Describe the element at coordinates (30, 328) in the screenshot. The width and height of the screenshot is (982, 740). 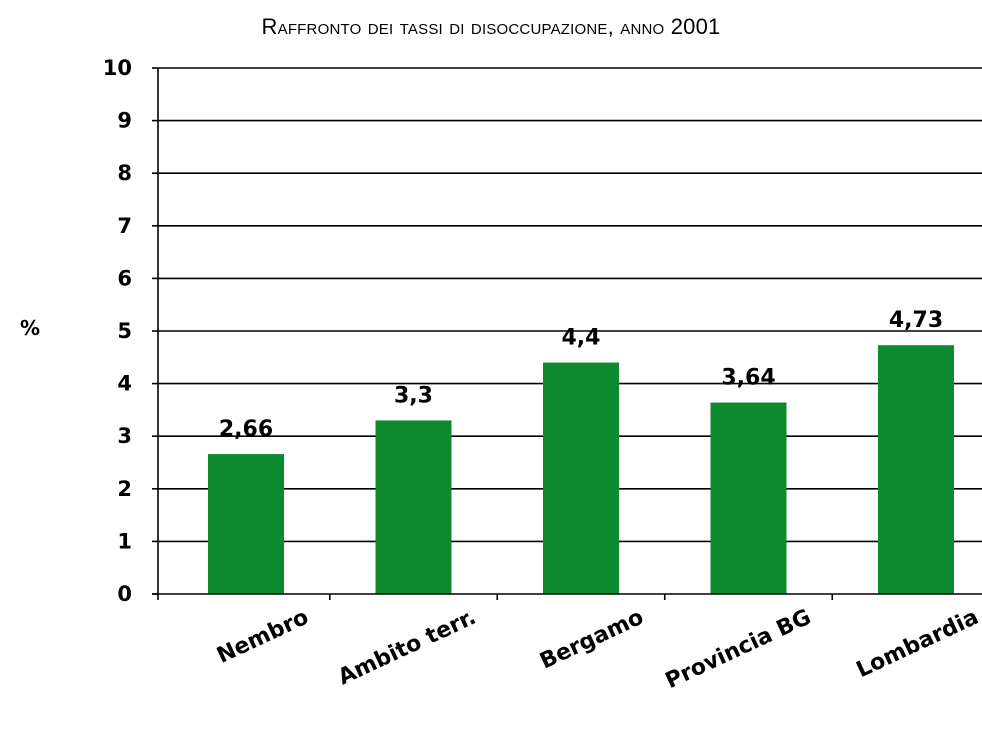
I see `y-axis-label: %` at that location.